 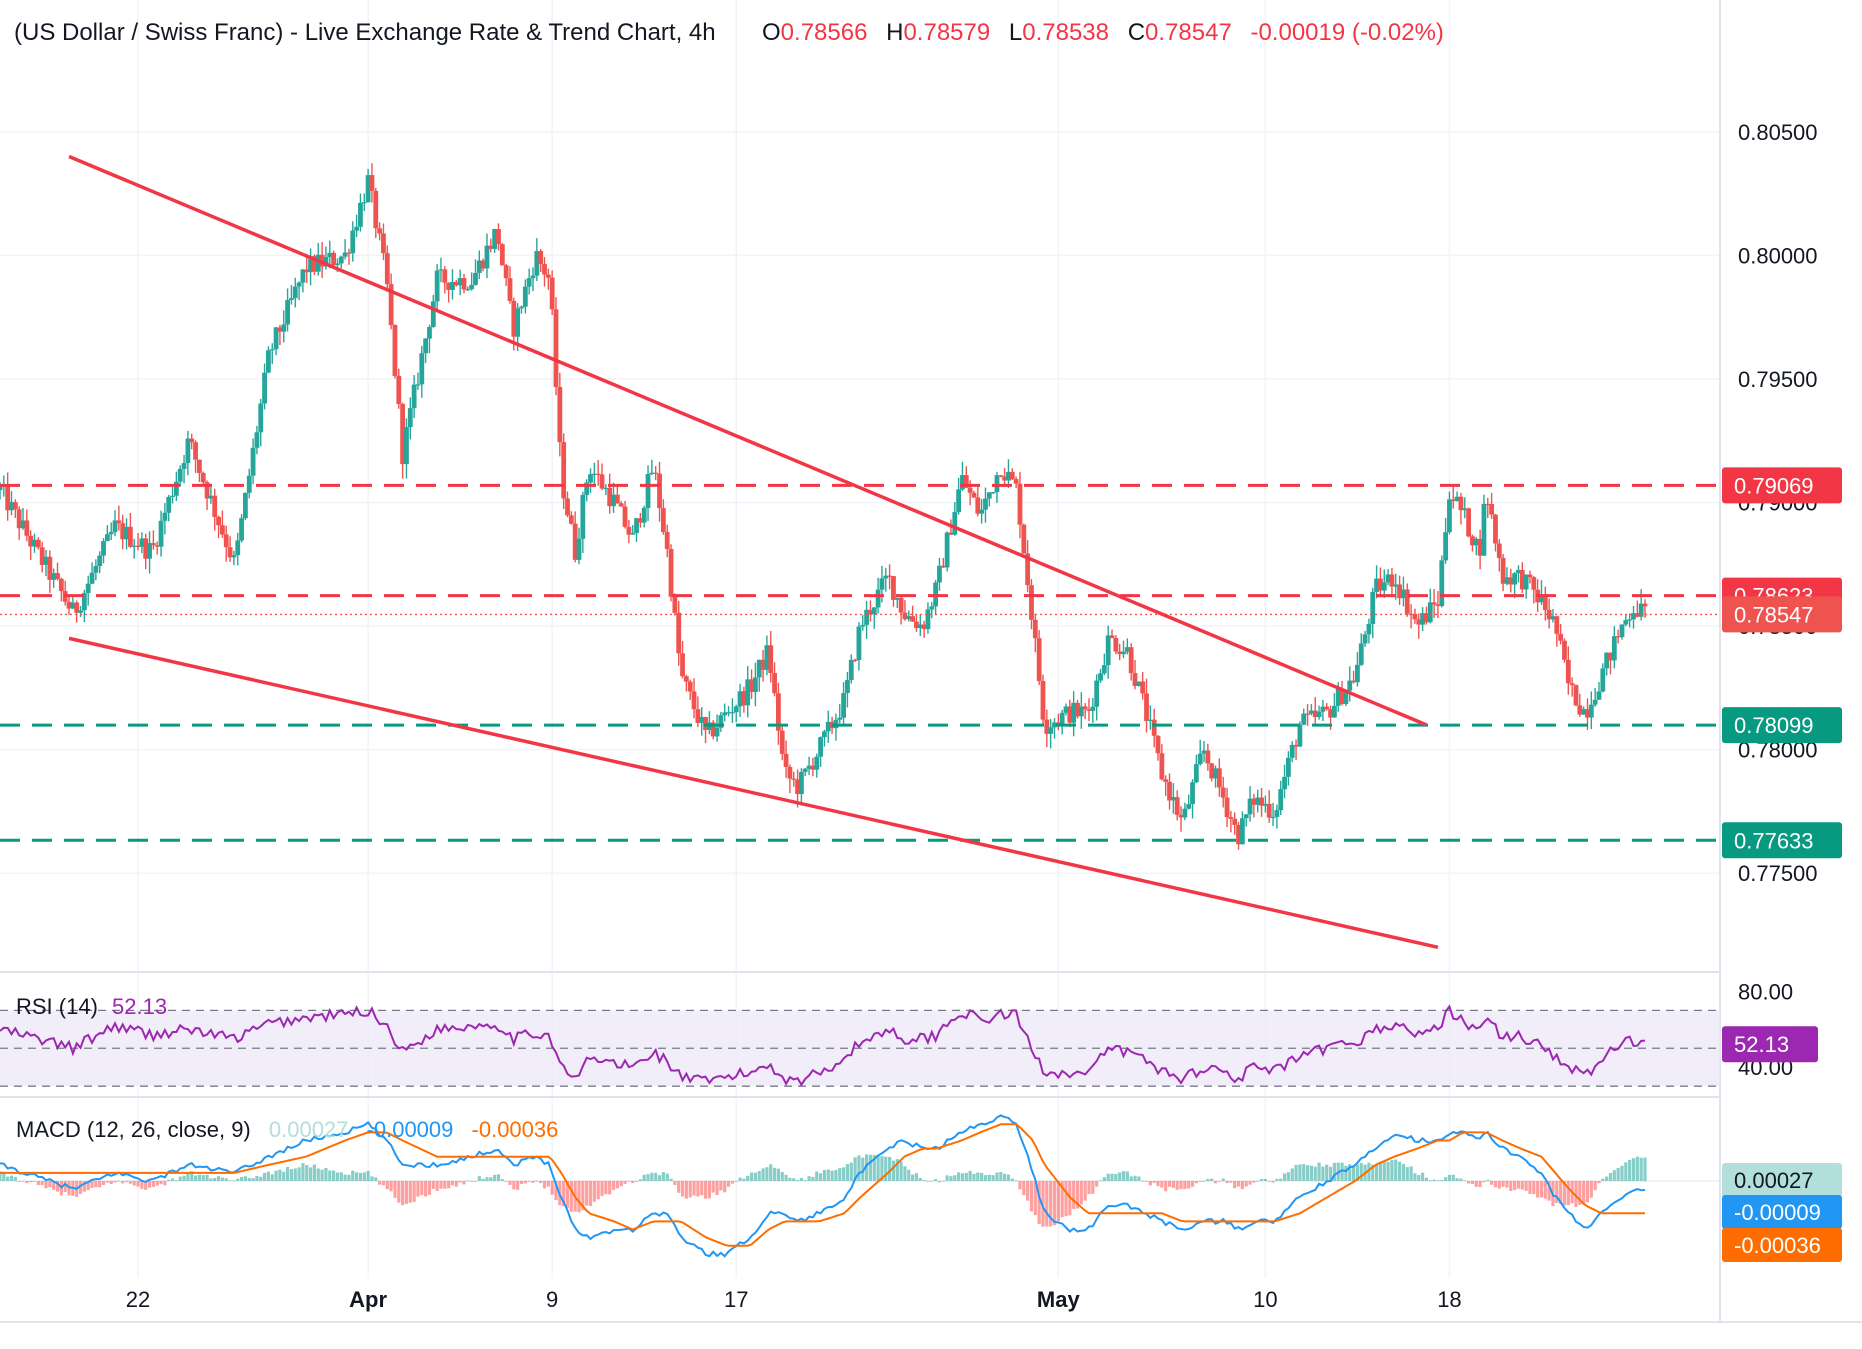 What do you see at coordinates (1774, 1180) in the screenshot?
I see `macd-hist-badge: 0.00027` at bounding box center [1774, 1180].